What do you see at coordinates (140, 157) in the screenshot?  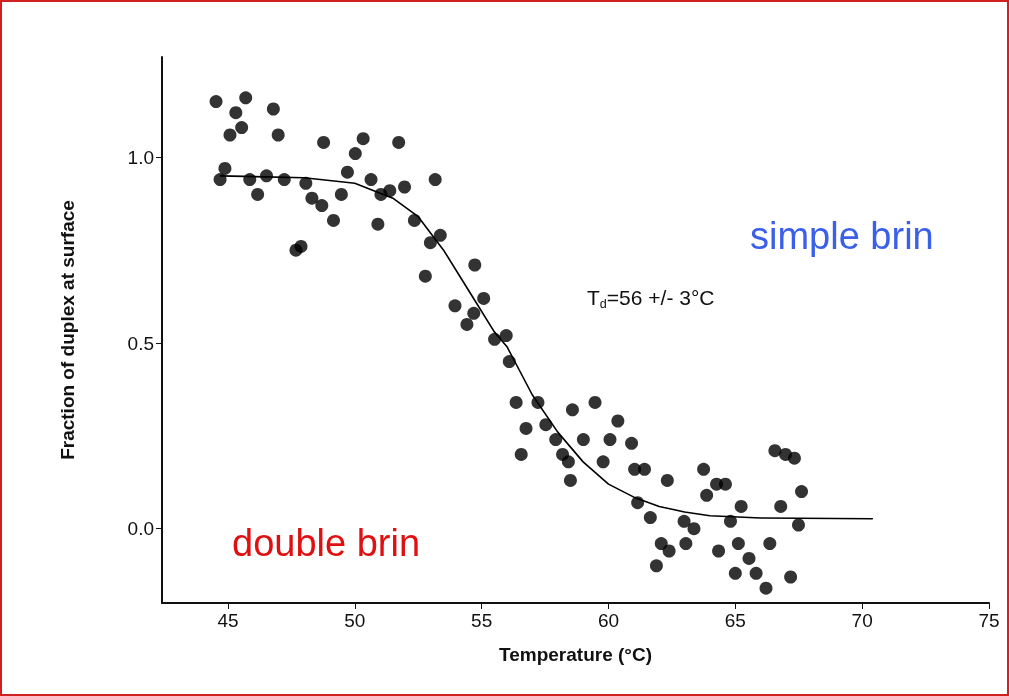 I see `y-tick-label: 1.0` at bounding box center [140, 157].